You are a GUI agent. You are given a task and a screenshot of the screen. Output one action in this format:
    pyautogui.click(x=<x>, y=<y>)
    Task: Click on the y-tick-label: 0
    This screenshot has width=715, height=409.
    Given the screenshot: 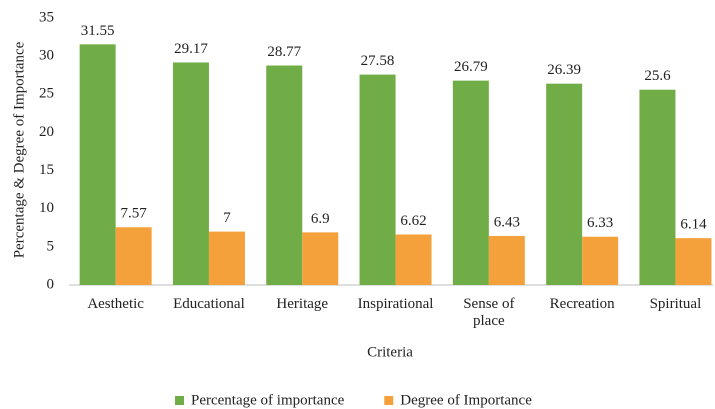 What is the action you would take?
    pyautogui.click(x=51, y=284)
    